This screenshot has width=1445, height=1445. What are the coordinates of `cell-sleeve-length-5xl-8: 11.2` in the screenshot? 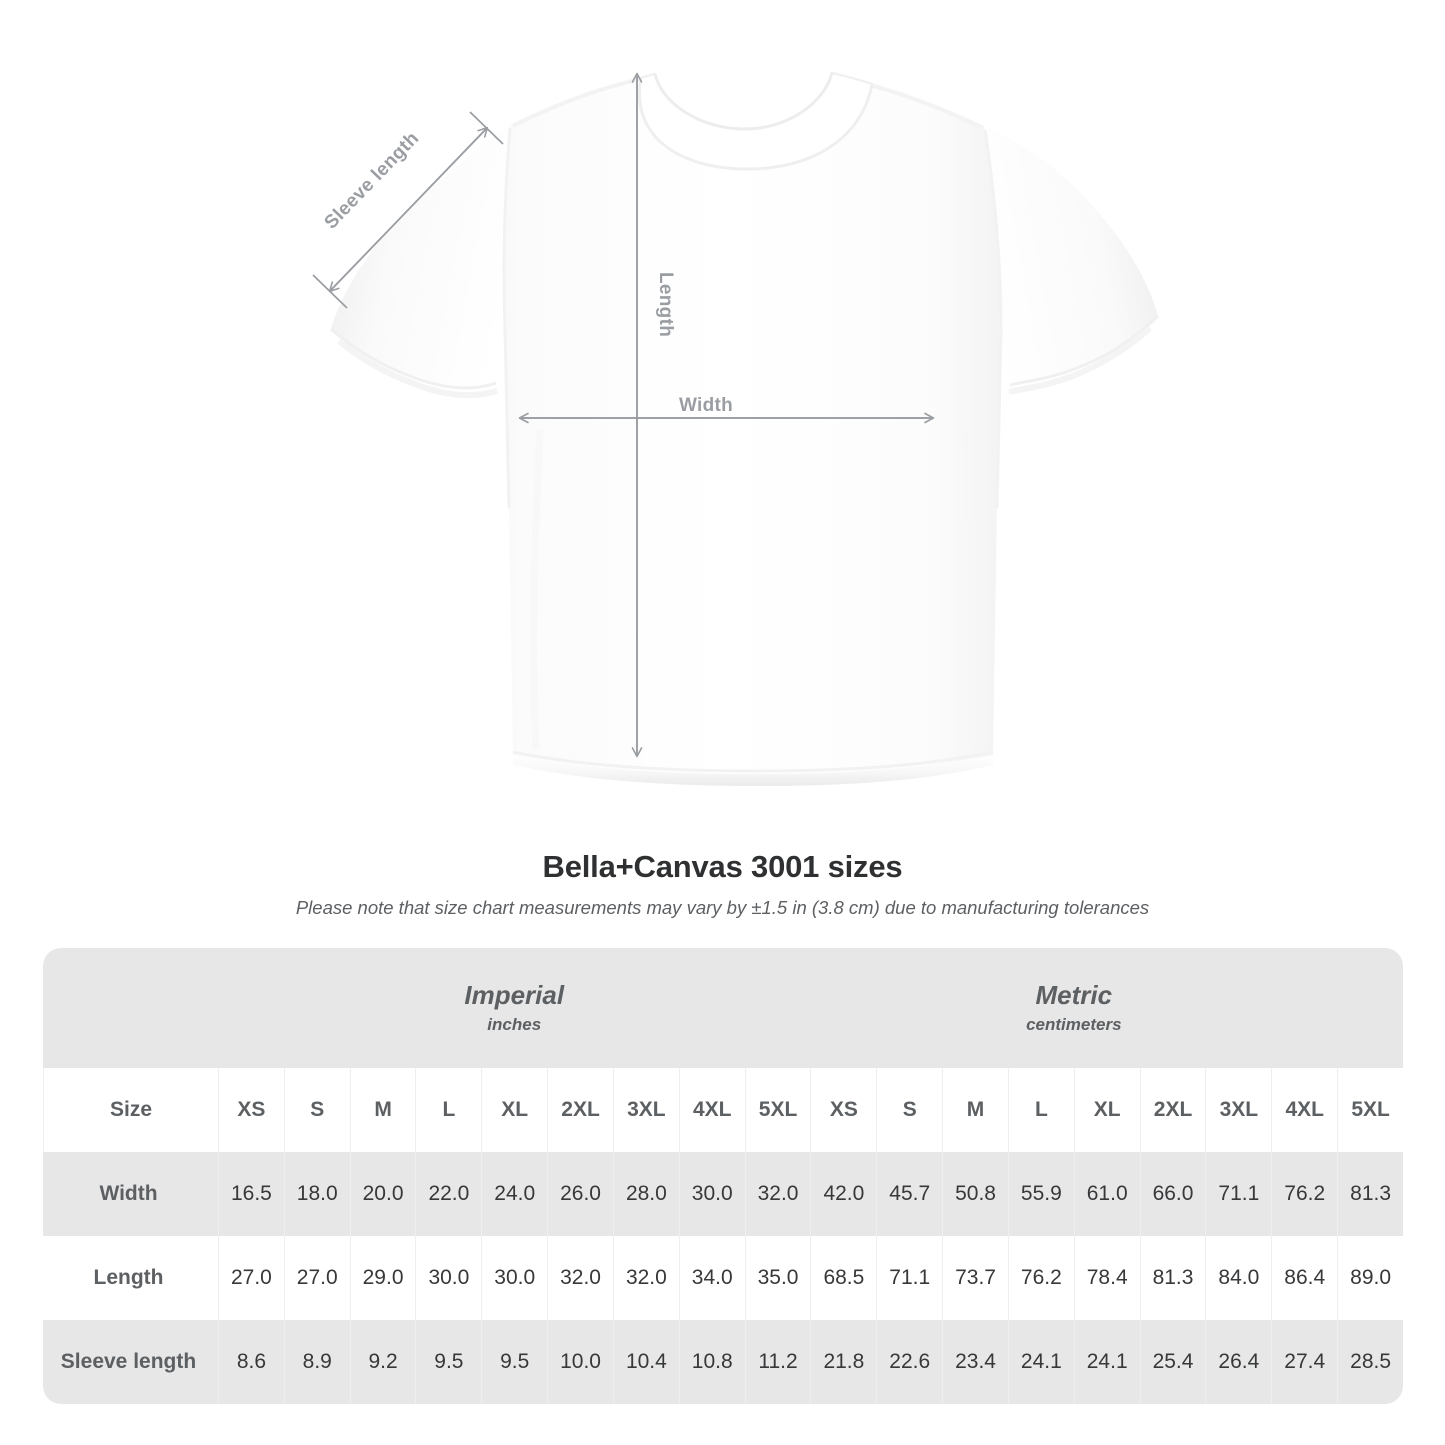 It's located at (777, 1362).